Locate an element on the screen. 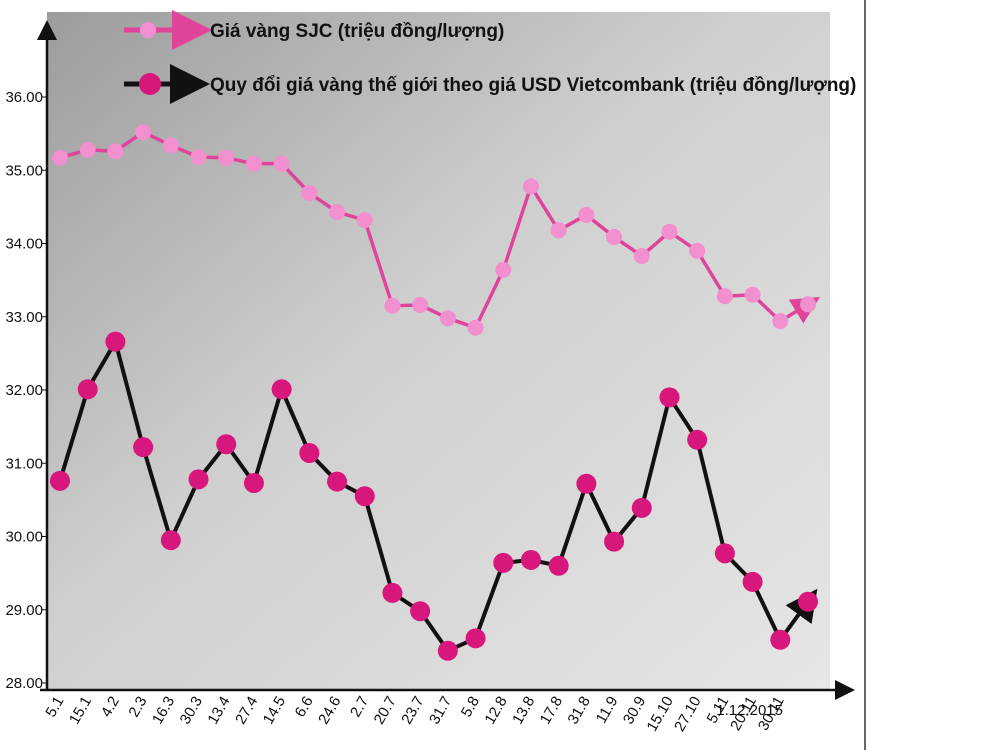  y-tick-label: 30.00 is located at coordinates (24, 537).